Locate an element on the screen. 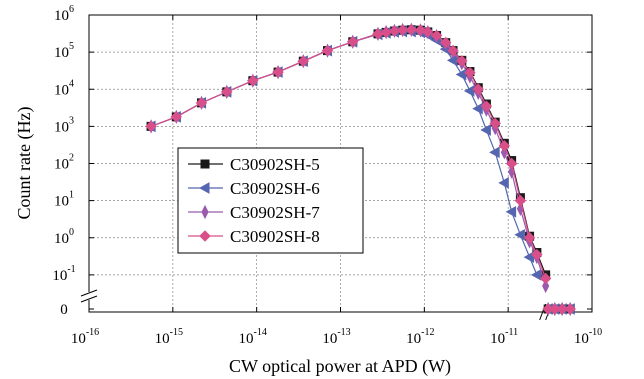 This screenshot has height=379, width=644. y-axis-break-gap is located at coordinates (89, 296).